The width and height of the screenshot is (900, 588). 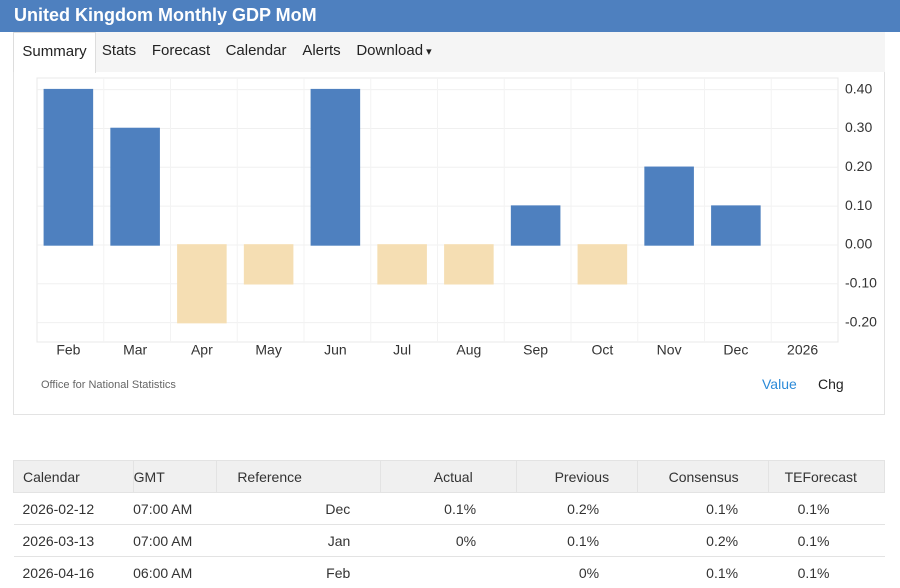 What do you see at coordinates (74, 572) in the screenshot?
I see `cell: 2026-04-16` at bounding box center [74, 572].